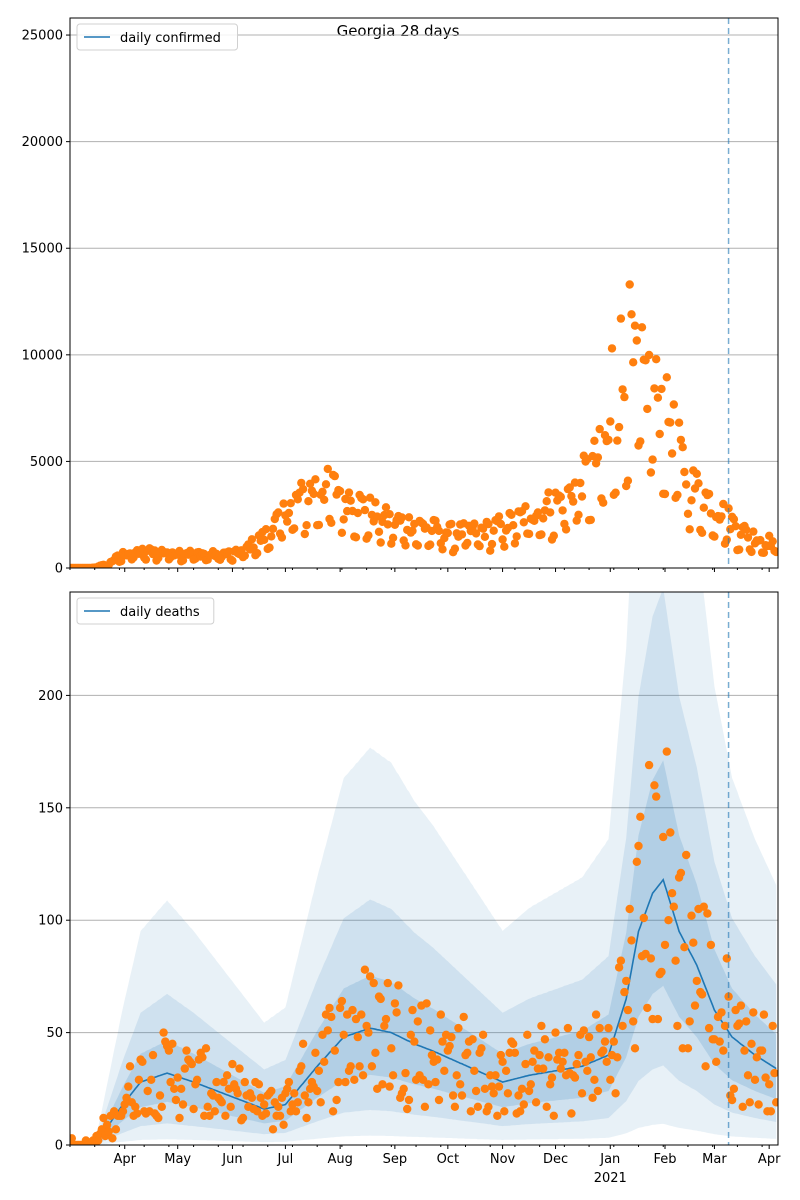 This screenshot has width=800, height=1200. Describe the element at coordinates (609, 1159) in the screenshot. I see `x-tick-label: Jan` at that location.